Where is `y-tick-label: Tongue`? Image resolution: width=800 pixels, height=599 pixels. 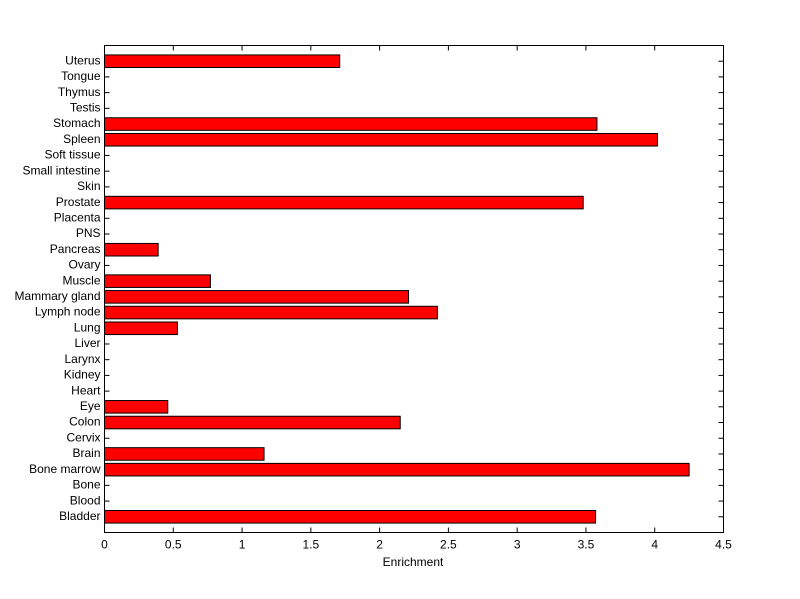 y-tick-label: Tongue is located at coordinates (81, 76).